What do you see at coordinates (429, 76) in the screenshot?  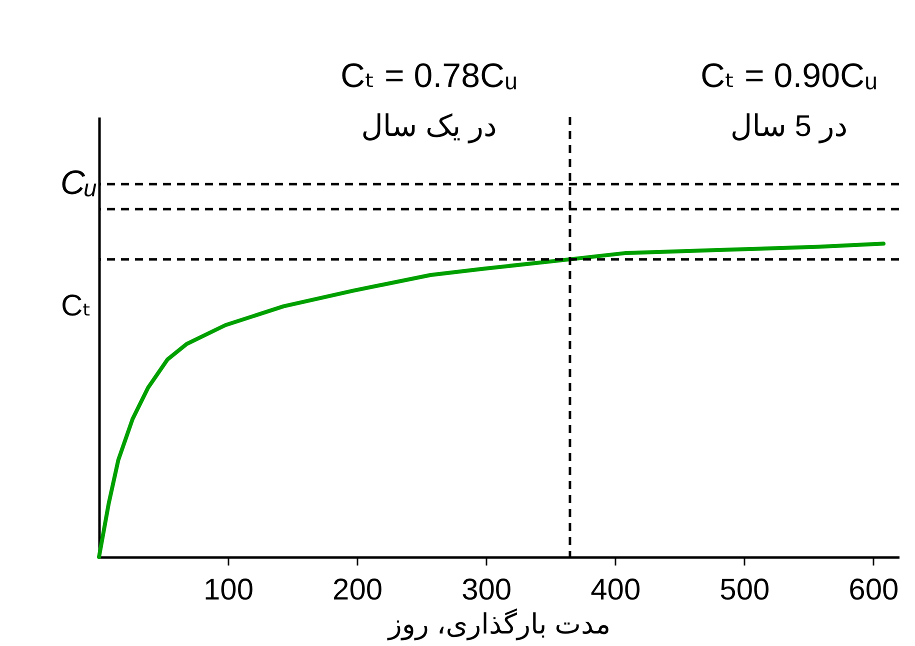 I see `text: Cₜ = 0.78Cᵤ` at bounding box center [429, 76].